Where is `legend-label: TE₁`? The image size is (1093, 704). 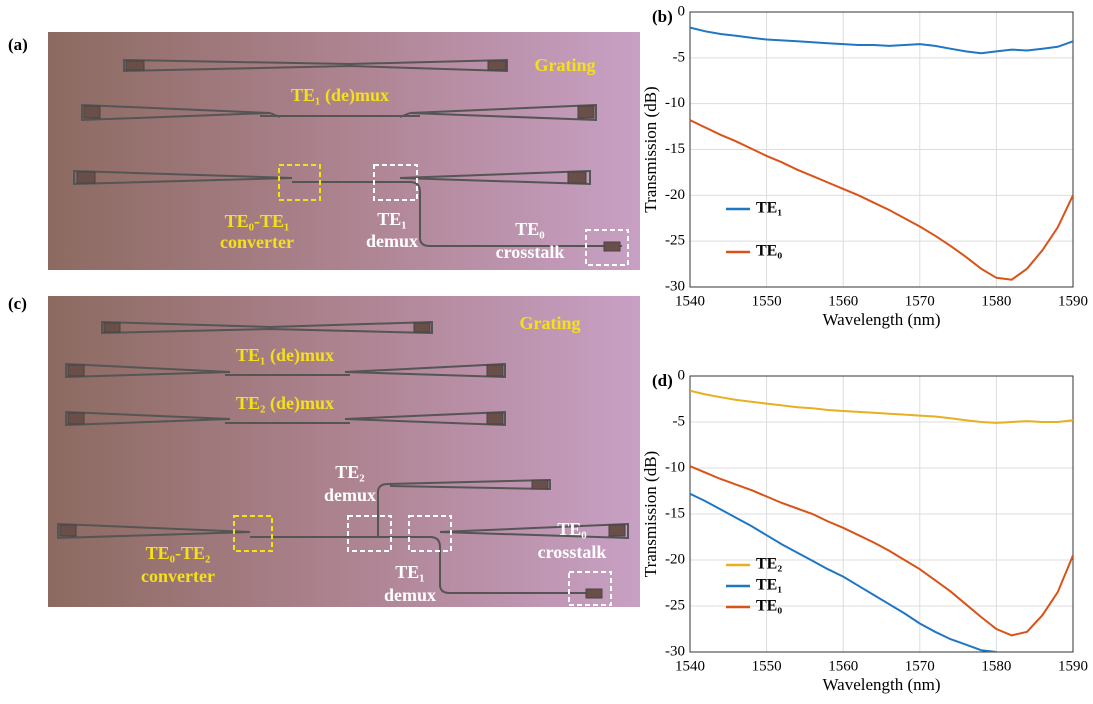
legend-label: TE₁ is located at coordinates (769, 585).